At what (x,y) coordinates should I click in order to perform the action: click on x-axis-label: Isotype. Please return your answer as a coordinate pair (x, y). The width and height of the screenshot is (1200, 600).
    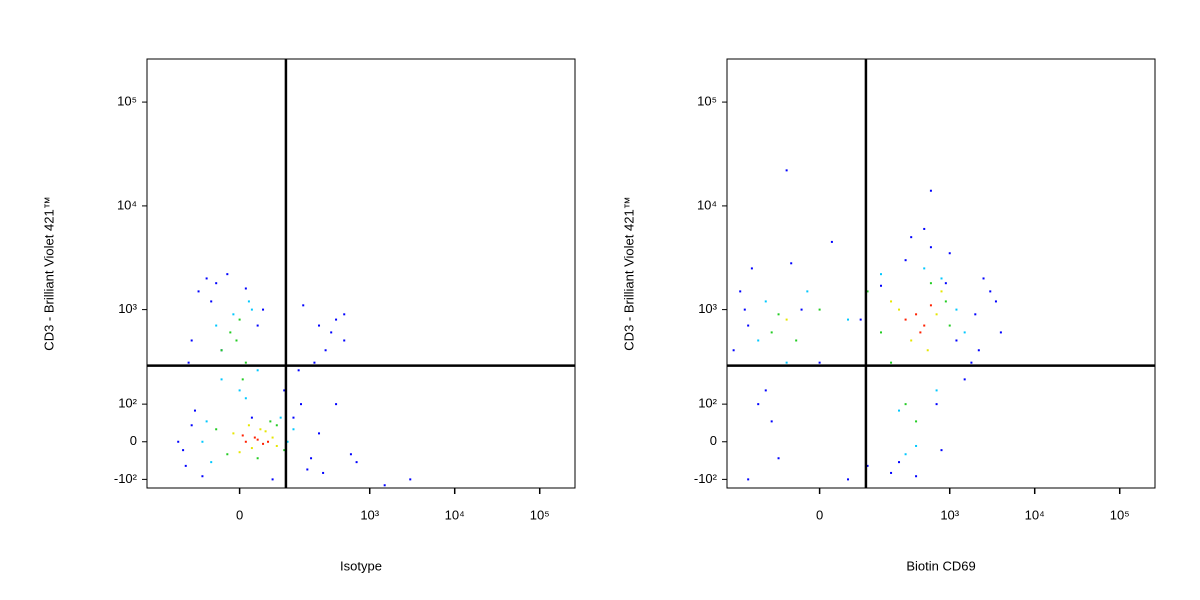
    Looking at the image, I should click on (361, 565).